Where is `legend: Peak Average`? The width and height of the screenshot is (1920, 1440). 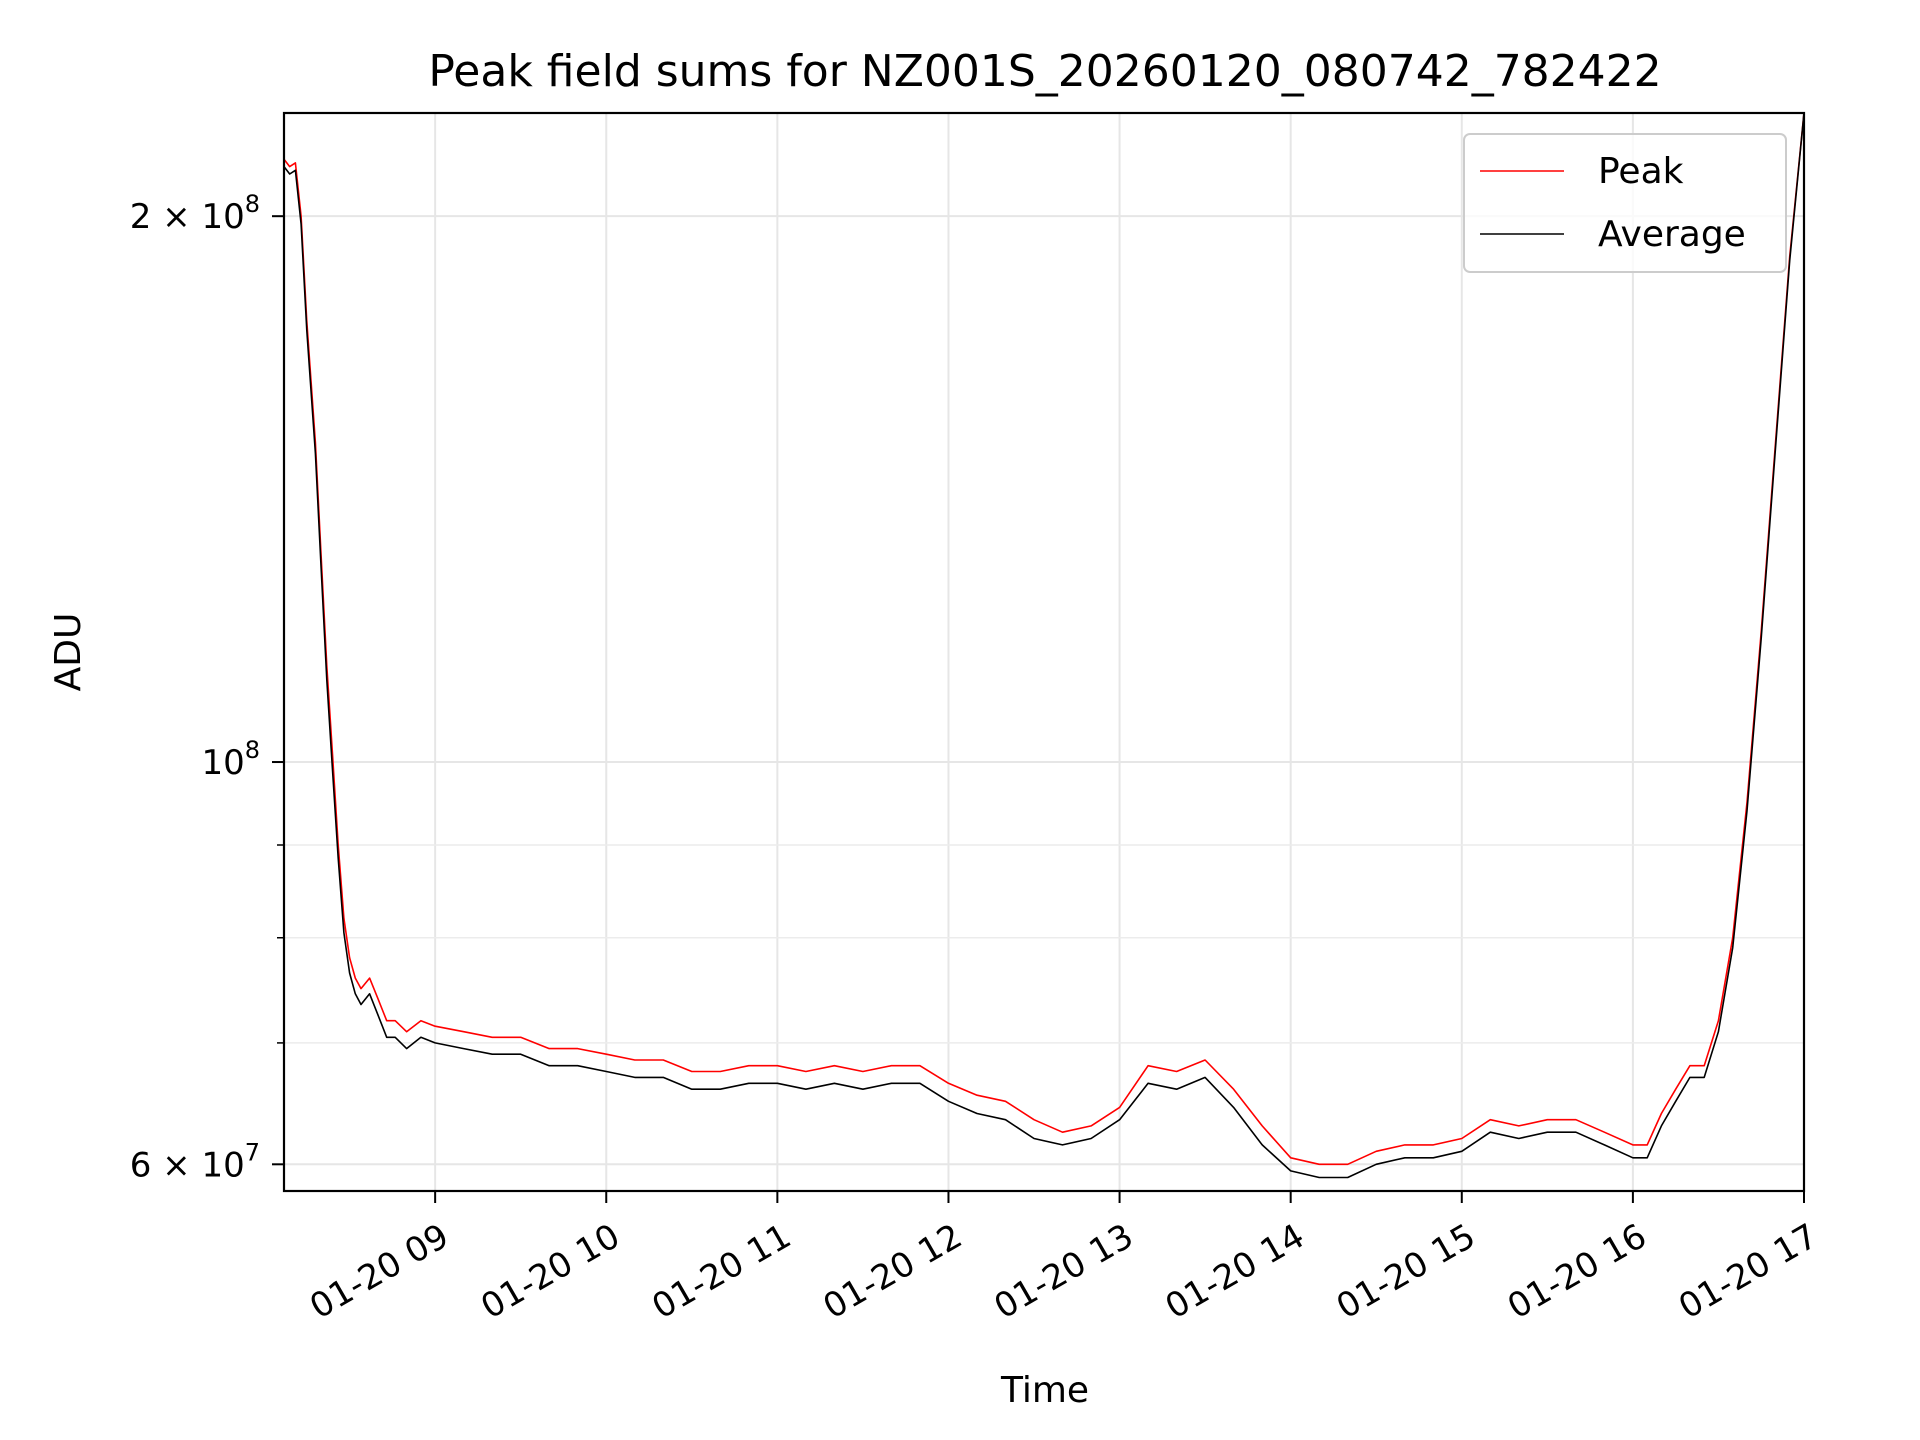
legend: Peak Average is located at coordinates (1625, 203).